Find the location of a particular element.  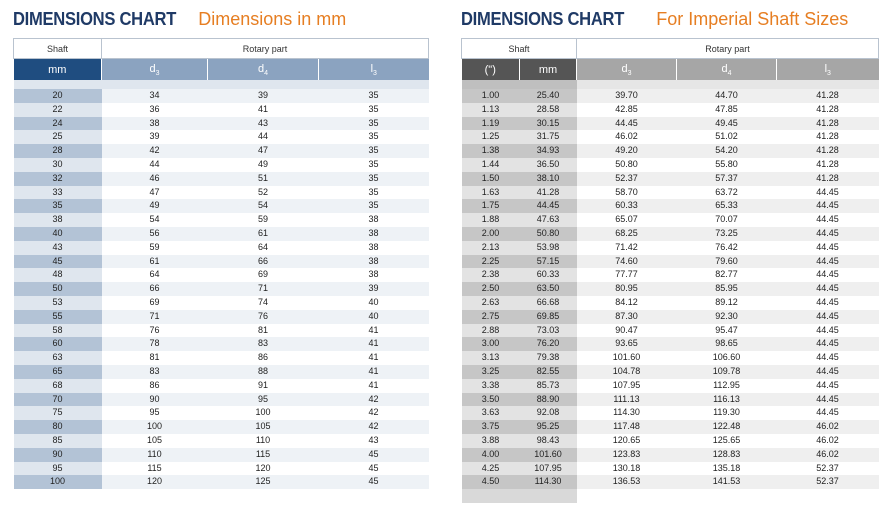

table-cell: 76.42 is located at coordinates (726, 246).